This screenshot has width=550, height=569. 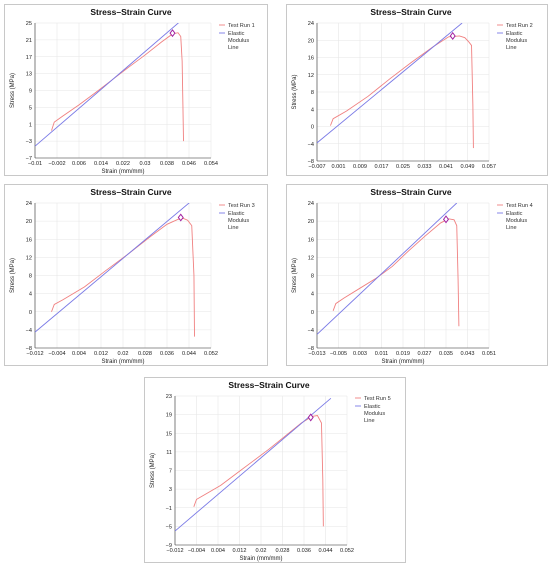 I want to click on legend-label-test-run: Test Run 3, so click(x=241, y=206).